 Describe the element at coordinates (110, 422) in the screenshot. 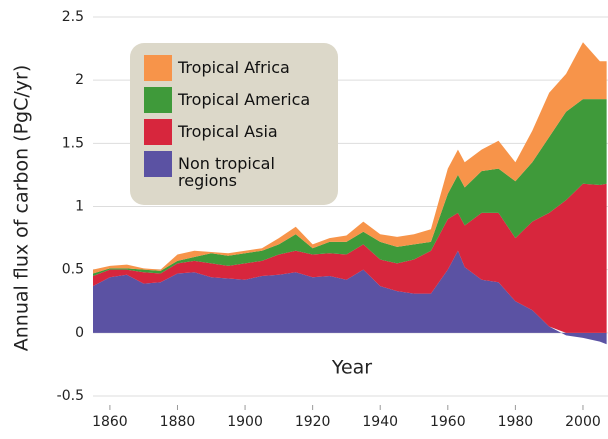

I see `x-tick-label: 1860` at that location.